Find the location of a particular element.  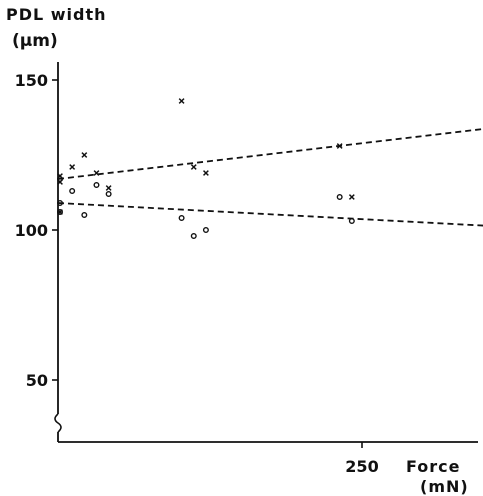

y-tick-label-50: 50 is located at coordinates (37, 380).